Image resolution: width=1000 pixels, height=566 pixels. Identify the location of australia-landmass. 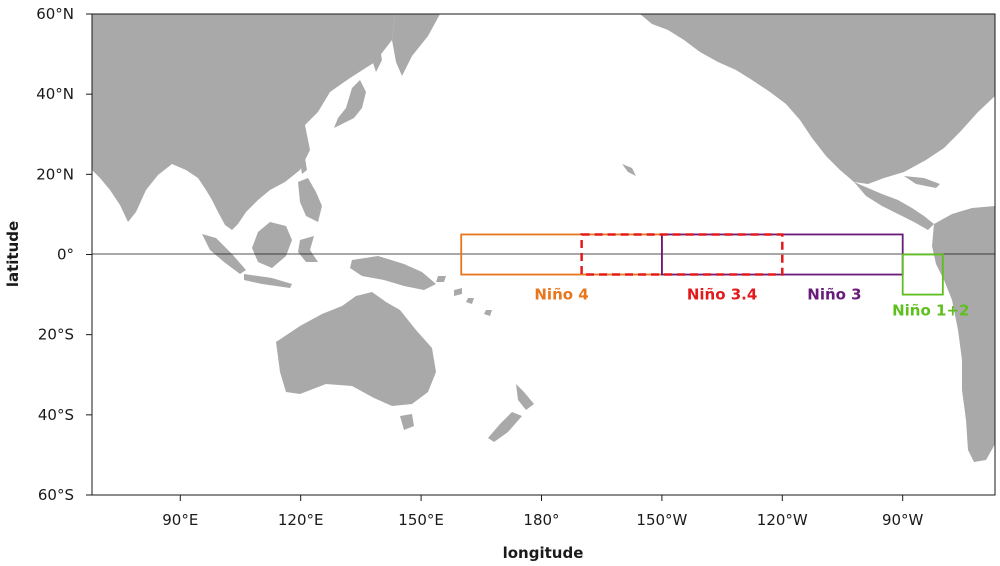
(356, 349).